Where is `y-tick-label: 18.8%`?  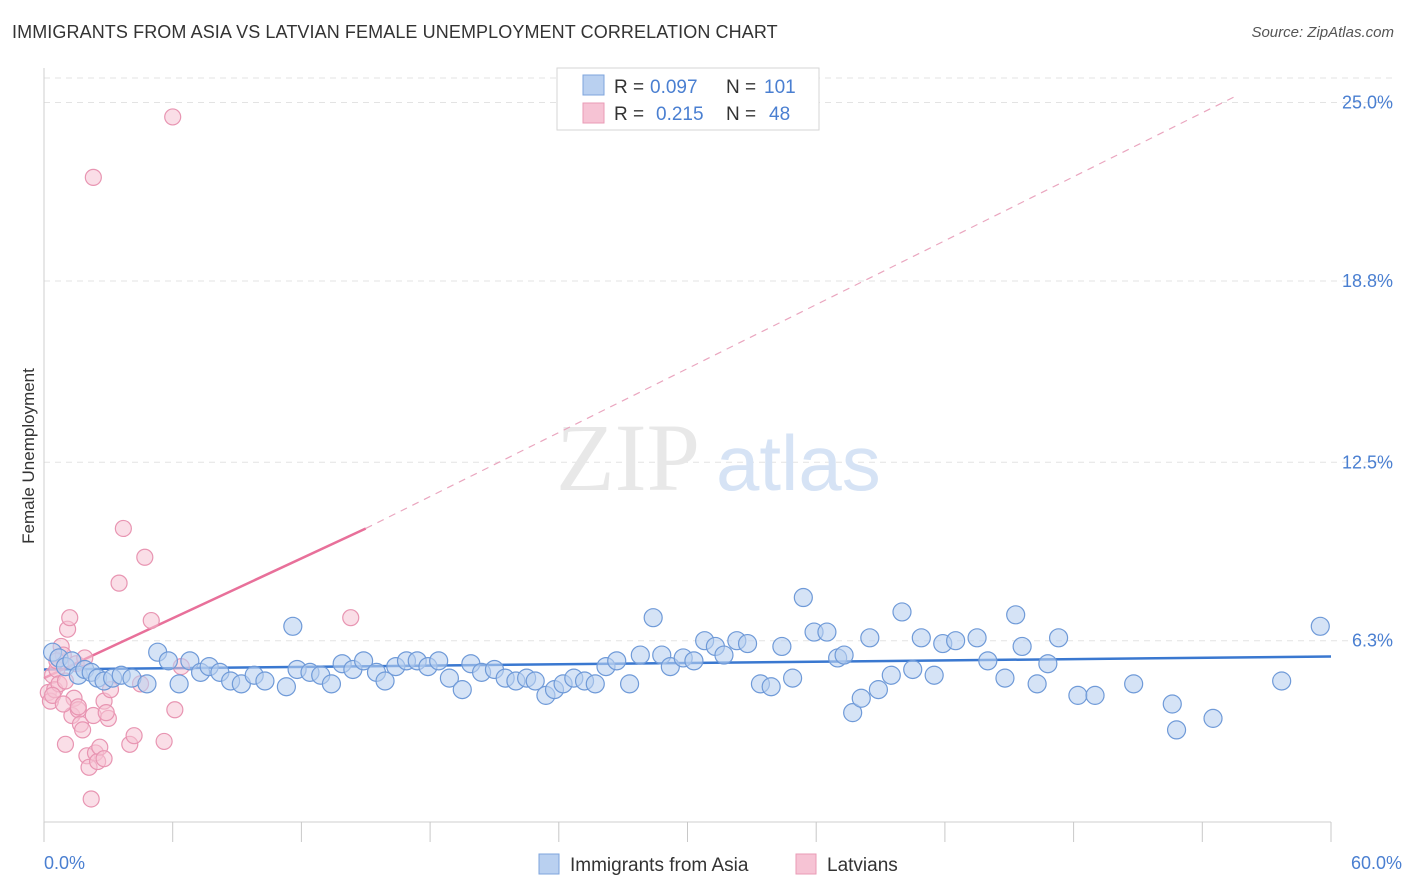 y-tick-label: 18.8% is located at coordinates (1367, 281).